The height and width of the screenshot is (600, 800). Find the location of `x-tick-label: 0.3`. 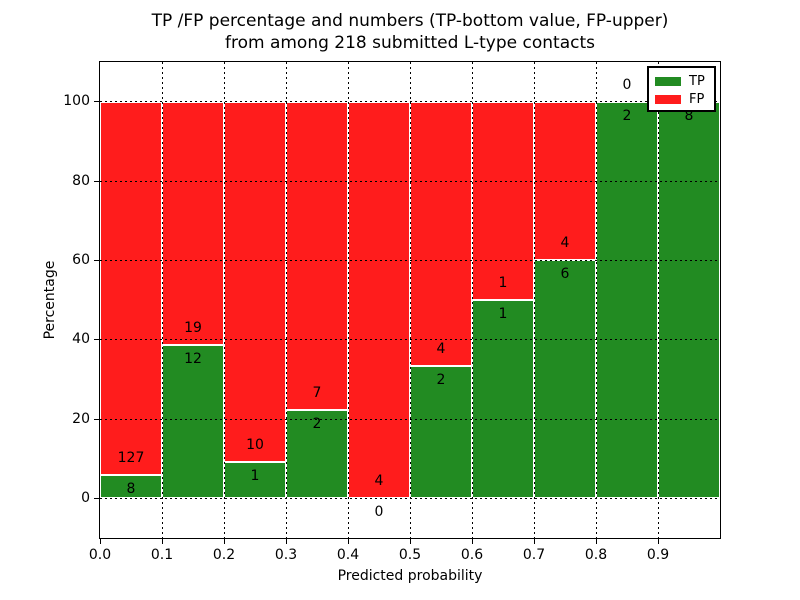

x-tick-label: 0.3 is located at coordinates (286, 555).